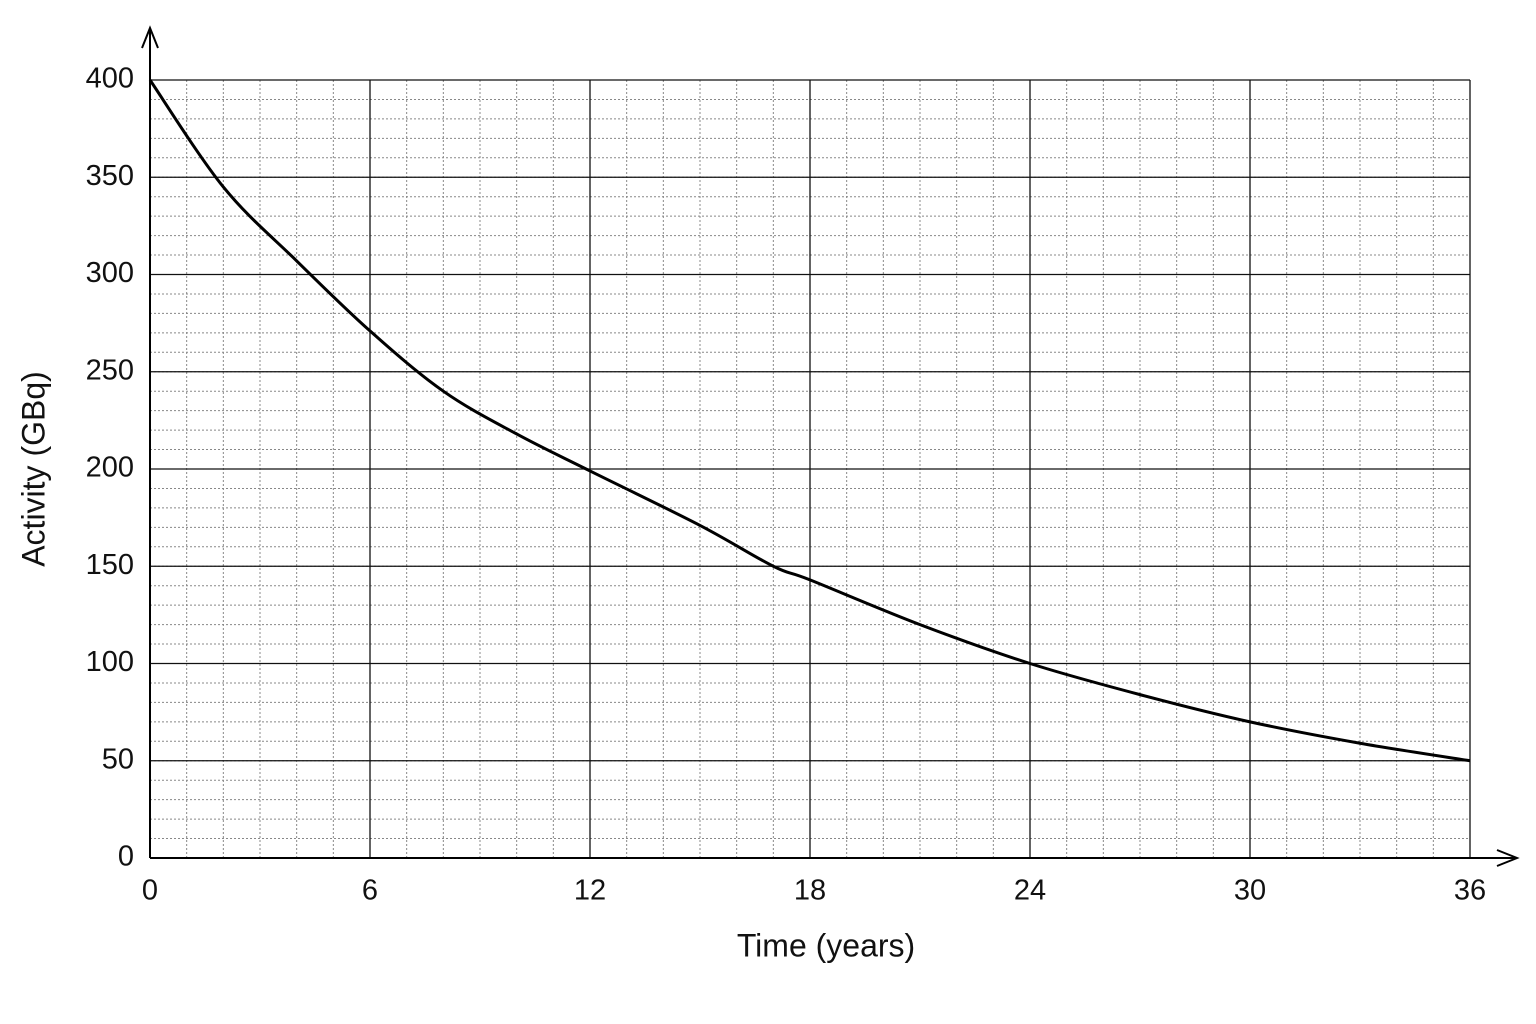  Describe the element at coordinates (1470, 891) in the screenshot. I see `x-tick-label: 36` at that location.